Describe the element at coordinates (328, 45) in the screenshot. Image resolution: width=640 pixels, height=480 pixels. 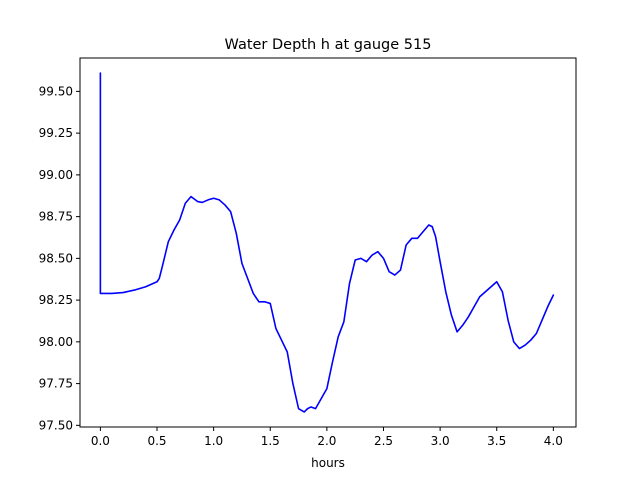
I see `chart-title: Water Depth h at gauge 515` at that location.